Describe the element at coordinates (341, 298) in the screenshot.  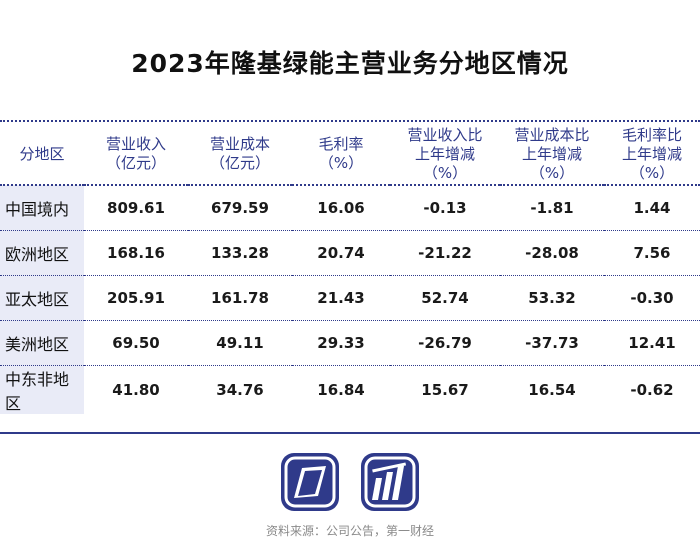
I see `value-cell: 21.43` at that location.